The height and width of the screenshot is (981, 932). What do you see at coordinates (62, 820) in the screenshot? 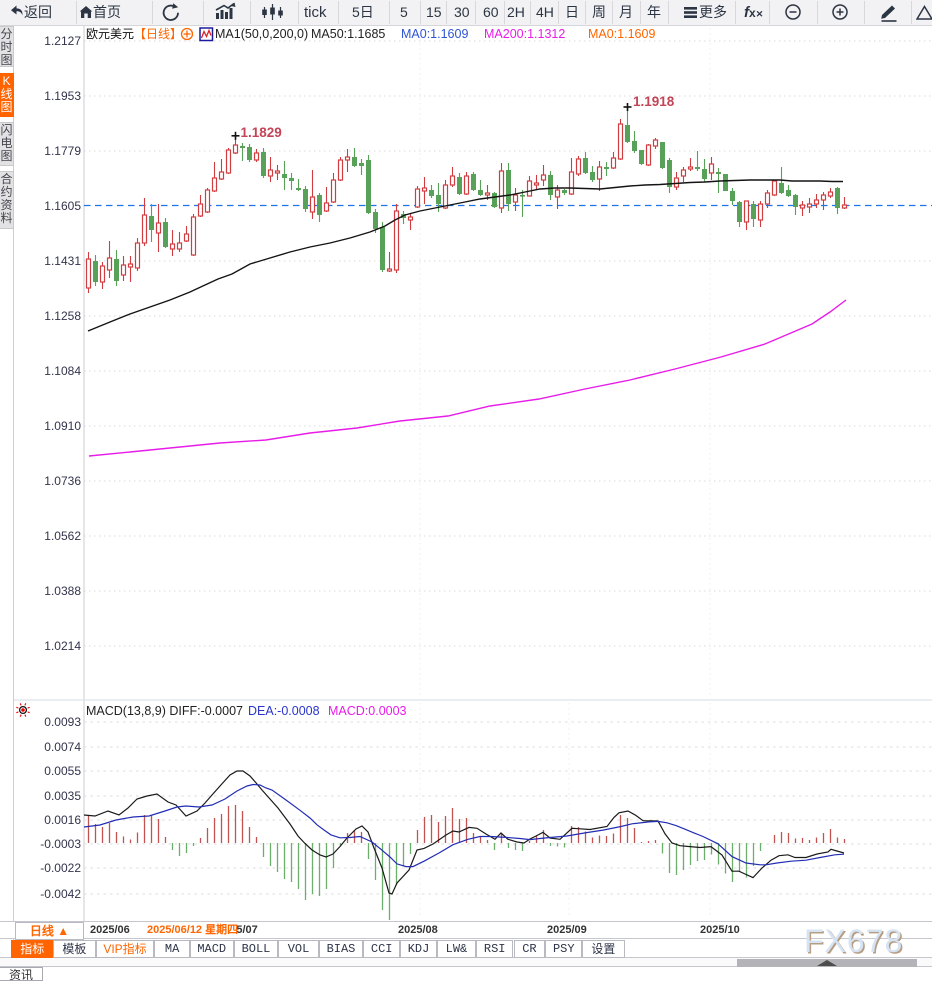
I see `svg-text: 0.0016` at bounding box center [62, 820].